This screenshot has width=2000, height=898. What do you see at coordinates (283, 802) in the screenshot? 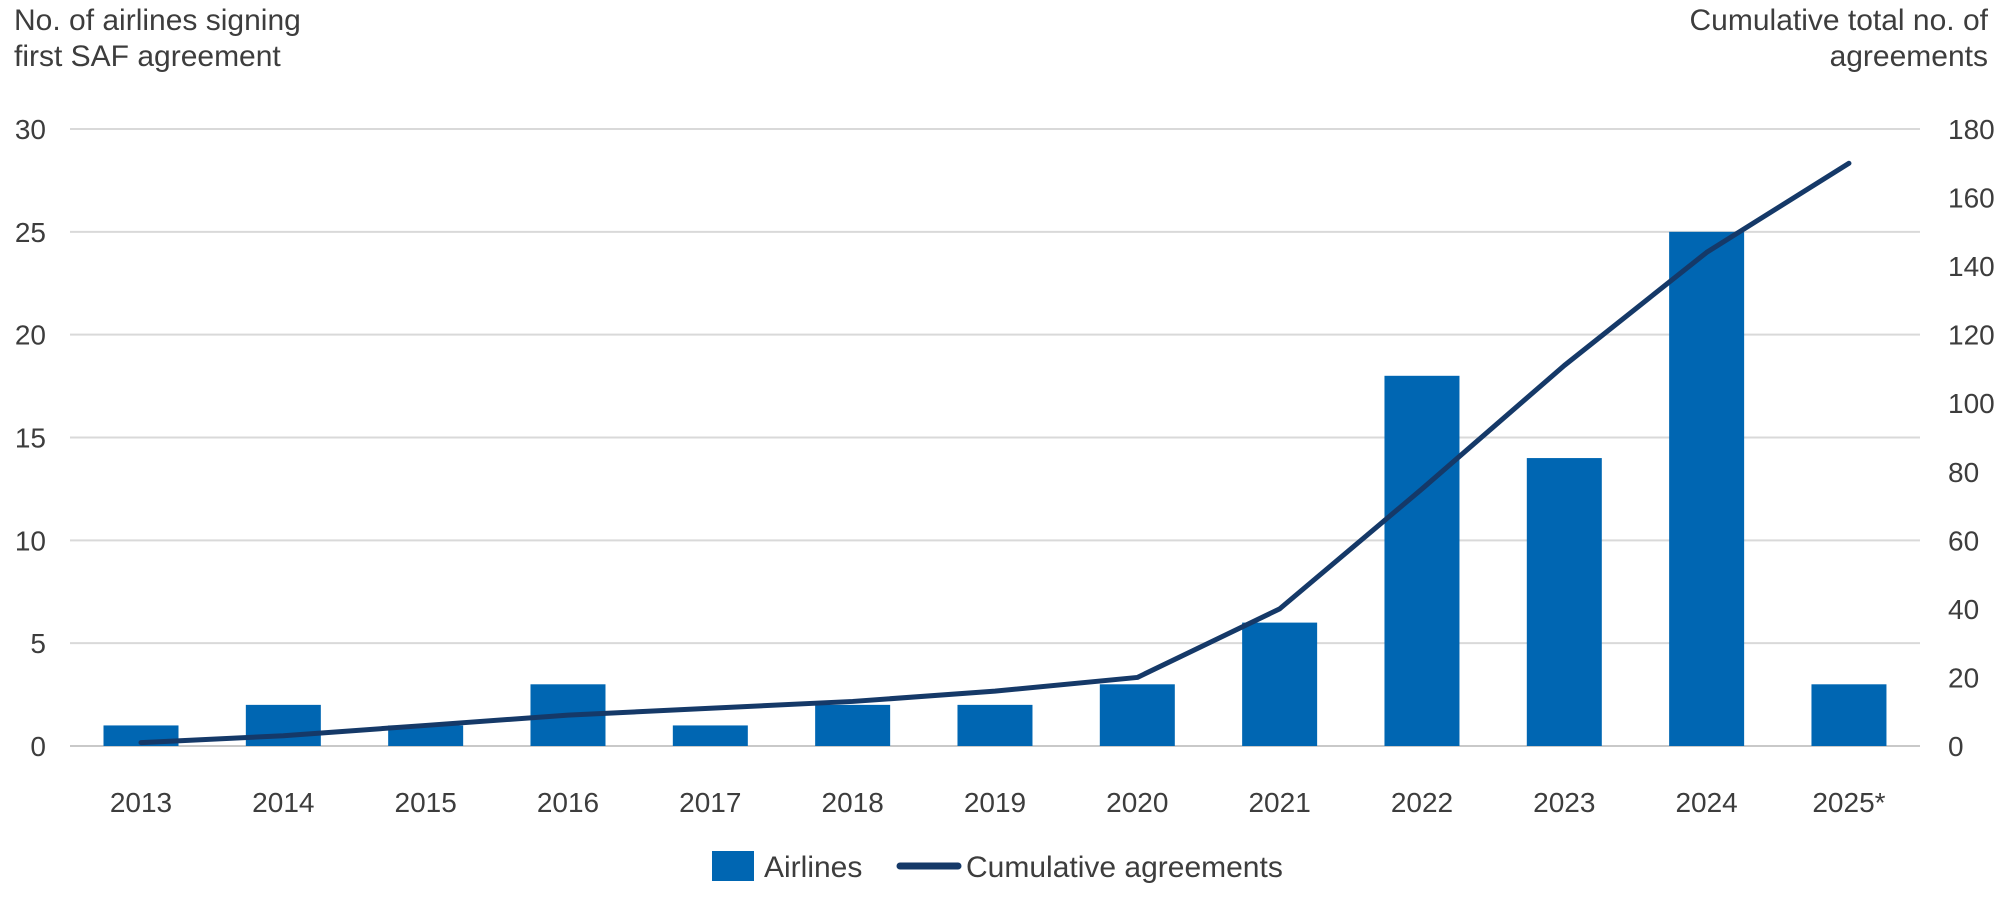
I see `x-axis-label-2014: 2014` at bounding box center [283, 802].